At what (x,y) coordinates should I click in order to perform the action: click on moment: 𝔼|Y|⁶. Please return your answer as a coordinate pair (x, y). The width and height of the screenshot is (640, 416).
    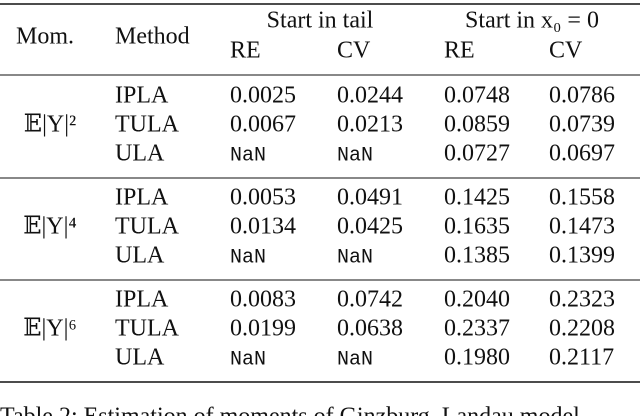
    Looking at the image, I should click on (50, 329).